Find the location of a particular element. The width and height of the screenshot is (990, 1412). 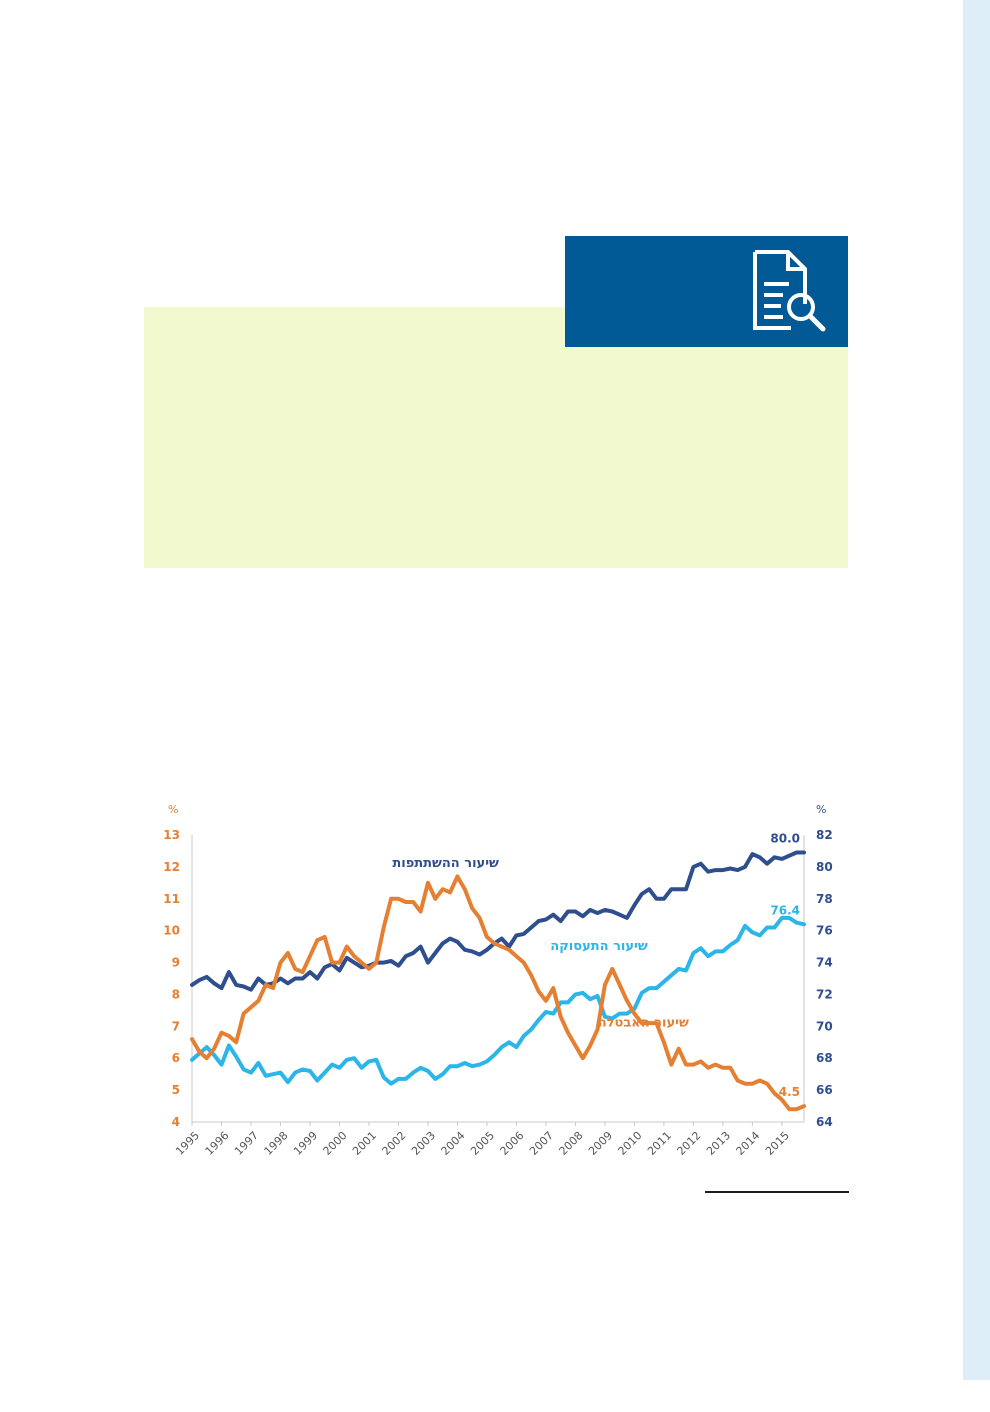

series-end-label-1: 80.0 is located at coordinates (785, 839).